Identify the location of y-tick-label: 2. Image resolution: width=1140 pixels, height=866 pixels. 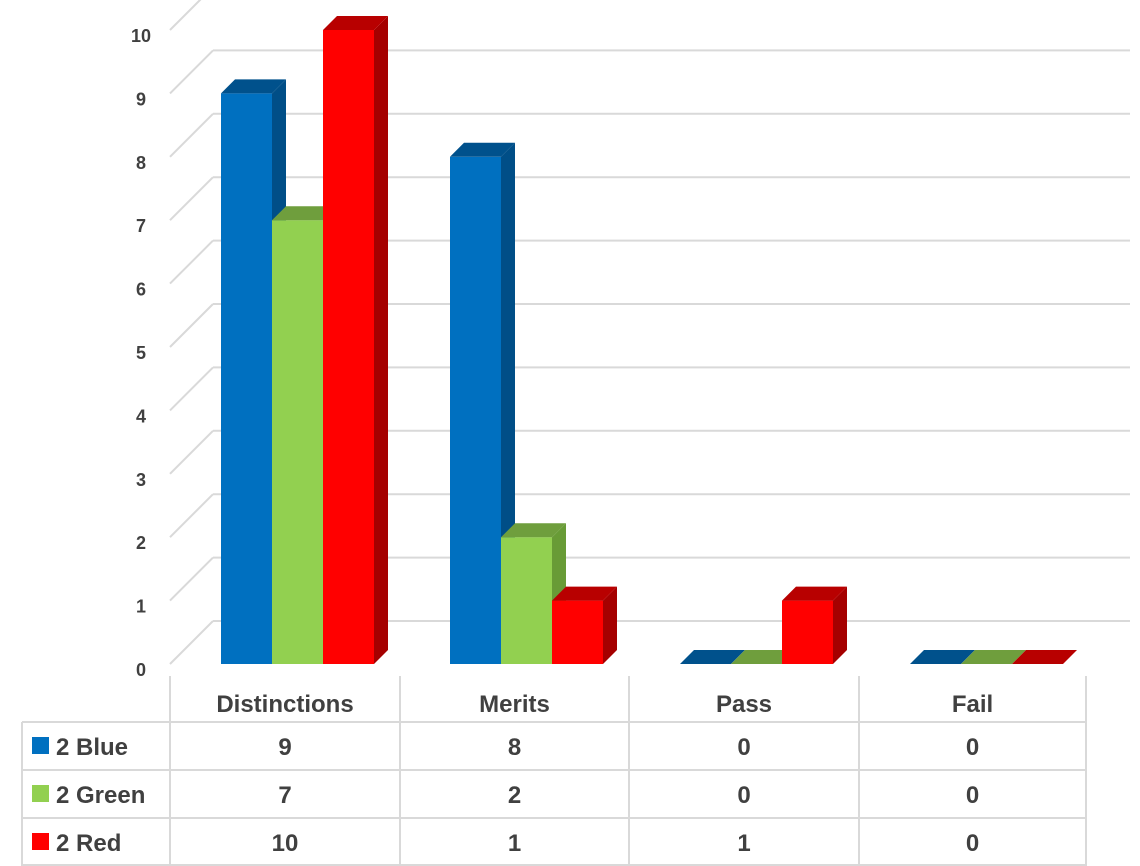
(141, 543).